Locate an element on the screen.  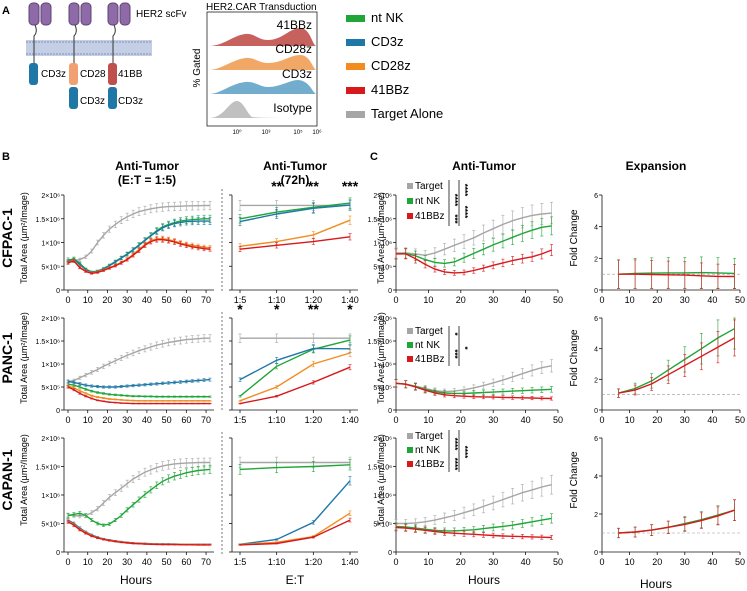
histogram-tick: 10⁶ is located at coordinates (317, 132).